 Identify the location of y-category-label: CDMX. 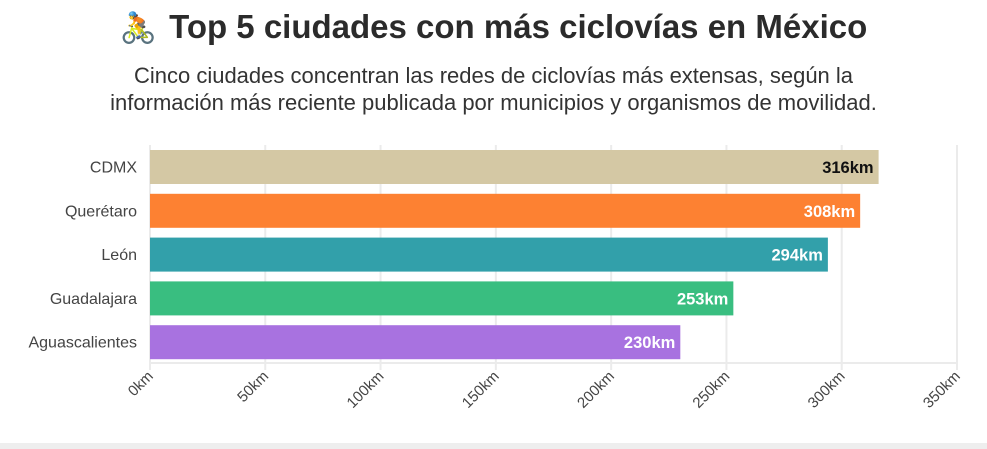
(113, 168).